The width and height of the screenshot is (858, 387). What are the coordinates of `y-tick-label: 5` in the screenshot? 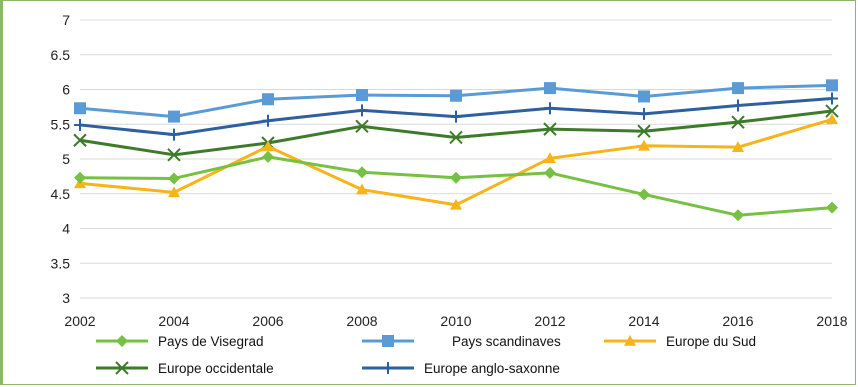 It's located at (66, 159).